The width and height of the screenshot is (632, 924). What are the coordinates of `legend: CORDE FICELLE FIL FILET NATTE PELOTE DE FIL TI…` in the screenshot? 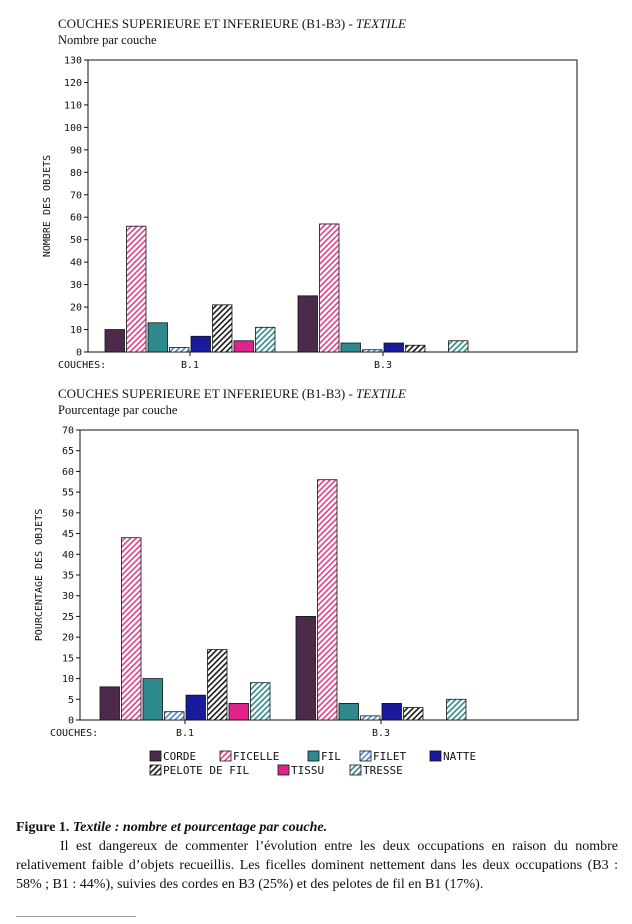 It's located at (312, 763).